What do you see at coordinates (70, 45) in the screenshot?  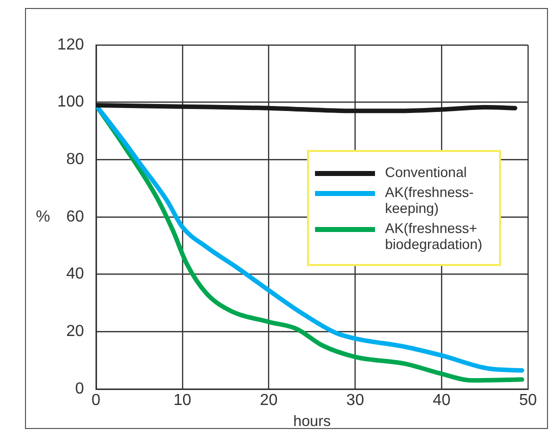 I see `y-tick-label: 120` at bounding box center [70, 45].